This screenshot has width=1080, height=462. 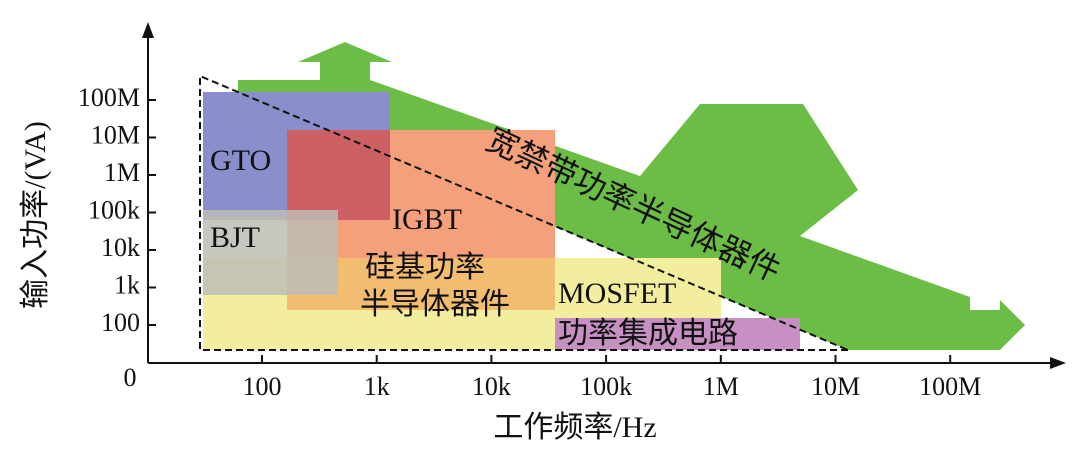 What do you see at coordinates (35, 215) in the screenshot?
I see `y-axis-label: 输入功率/(VA)` at bounding box center [35, 215].